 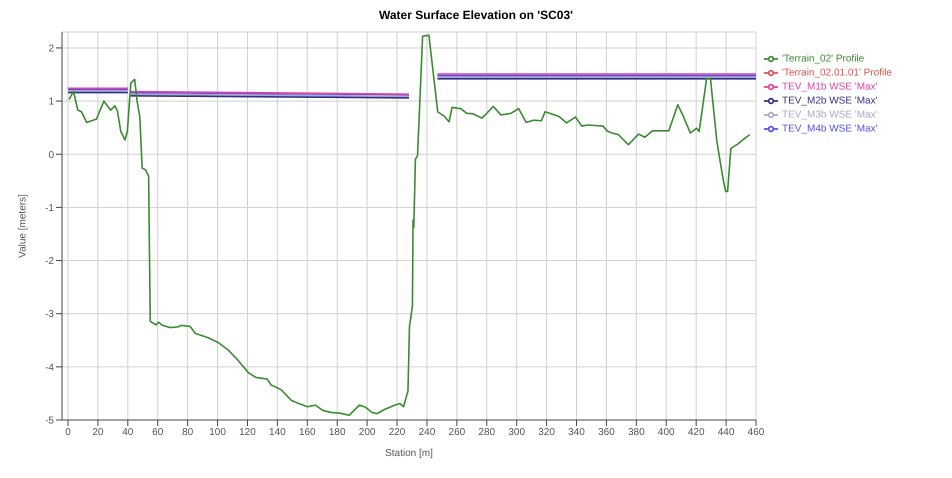 What do you see at coordinates (49, 314) in the screenshot?
I see `y-tick-label: -3` at bounding box center [49, 314].